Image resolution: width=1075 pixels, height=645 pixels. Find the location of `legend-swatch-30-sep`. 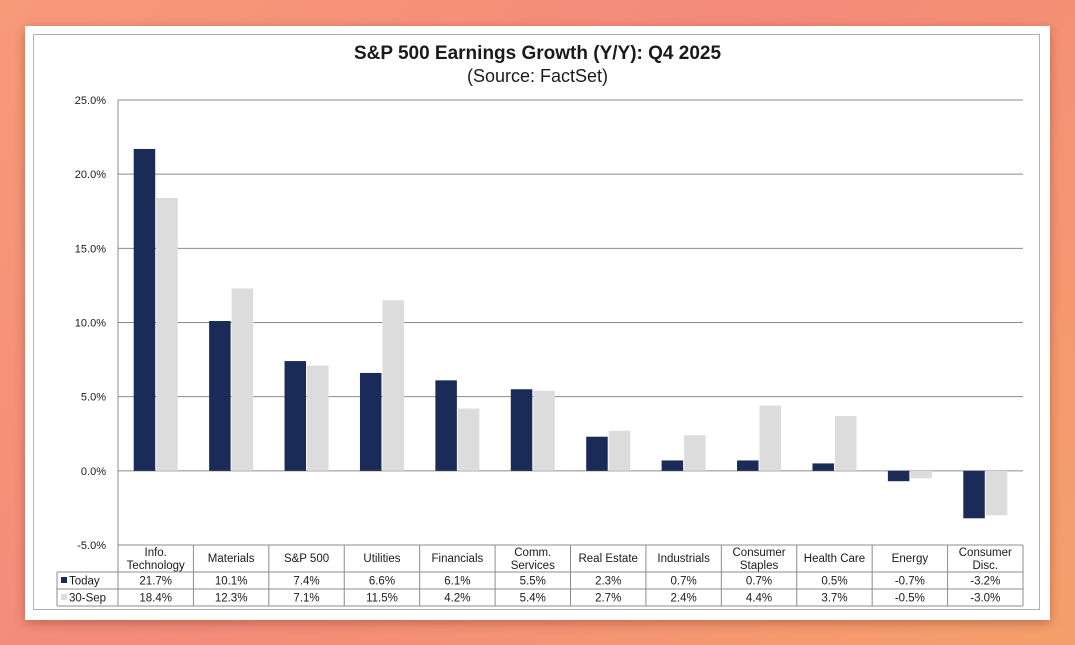

legend-swatch-30-sep is located at coordinates (64, 597).